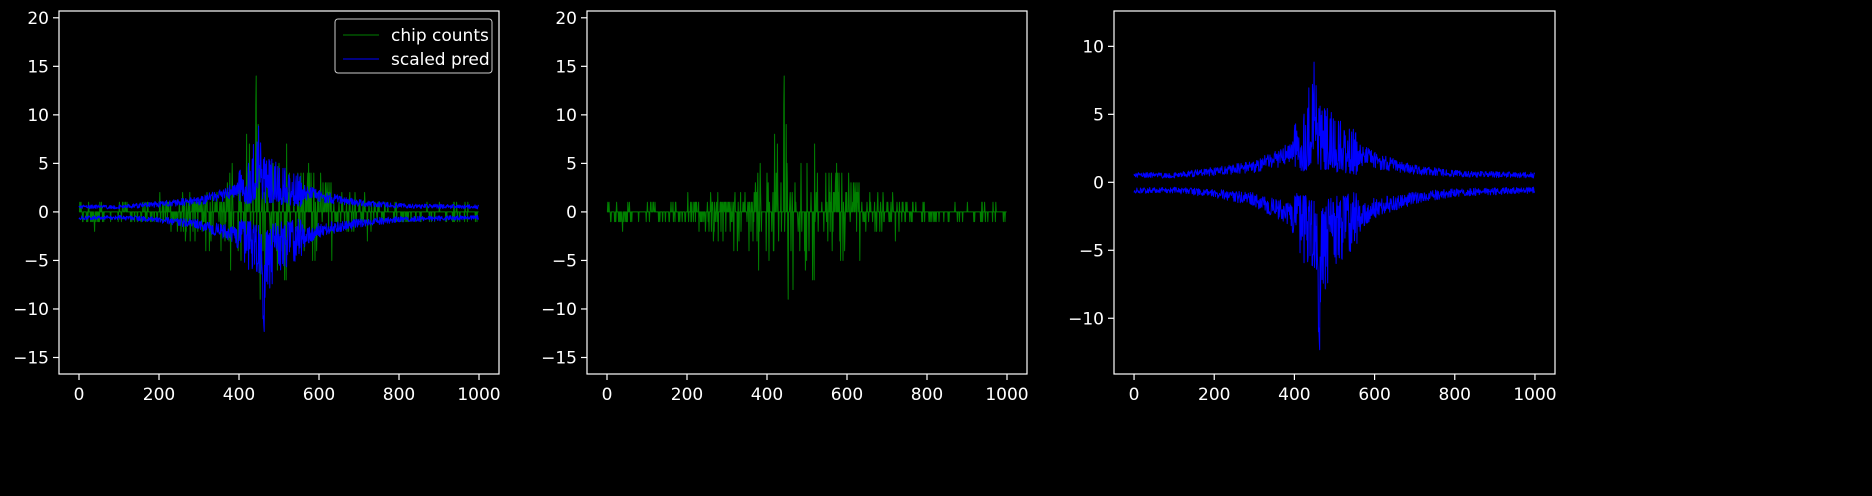 The width and height of the screenshot is (1872, 496). What do you see at coordinates (440, 36) in the screenshot?
I see `legend-label: chip counts` at bounding box center [440, 36].